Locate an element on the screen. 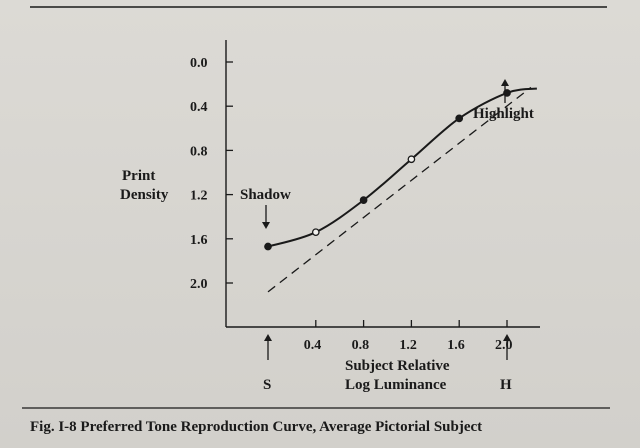  y-tick-label: 1.6 is located at coordinates (199, 240).